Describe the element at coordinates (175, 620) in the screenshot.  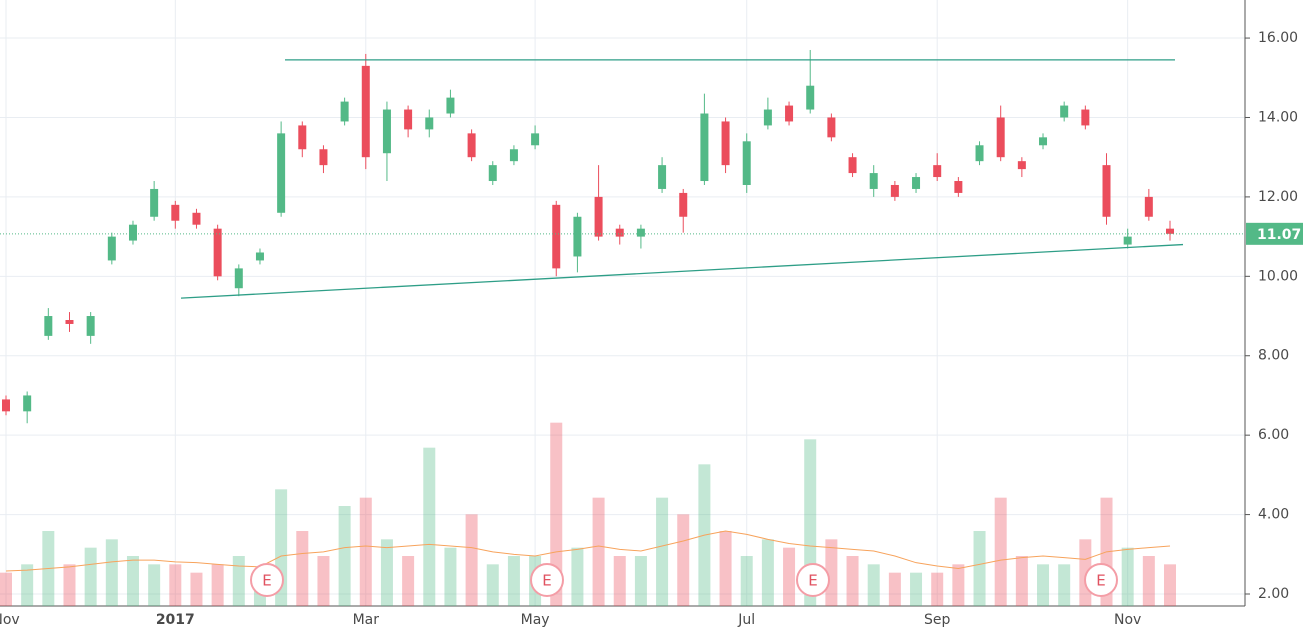
I see `x-tick-label: 2017` at that location.